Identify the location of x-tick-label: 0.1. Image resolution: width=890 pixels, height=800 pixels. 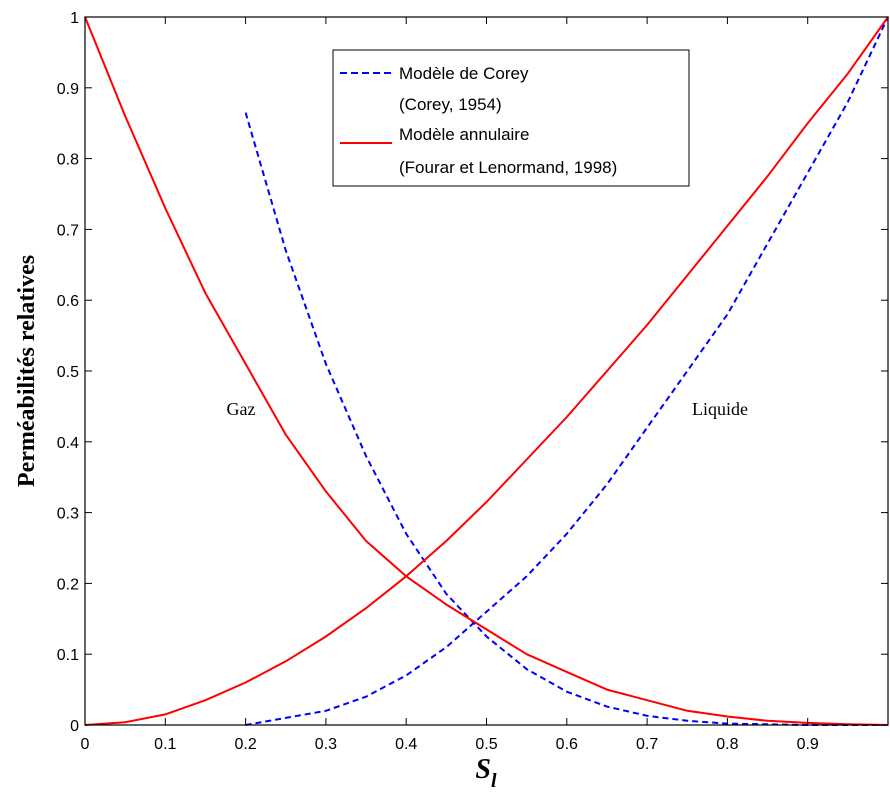
(165, 744).